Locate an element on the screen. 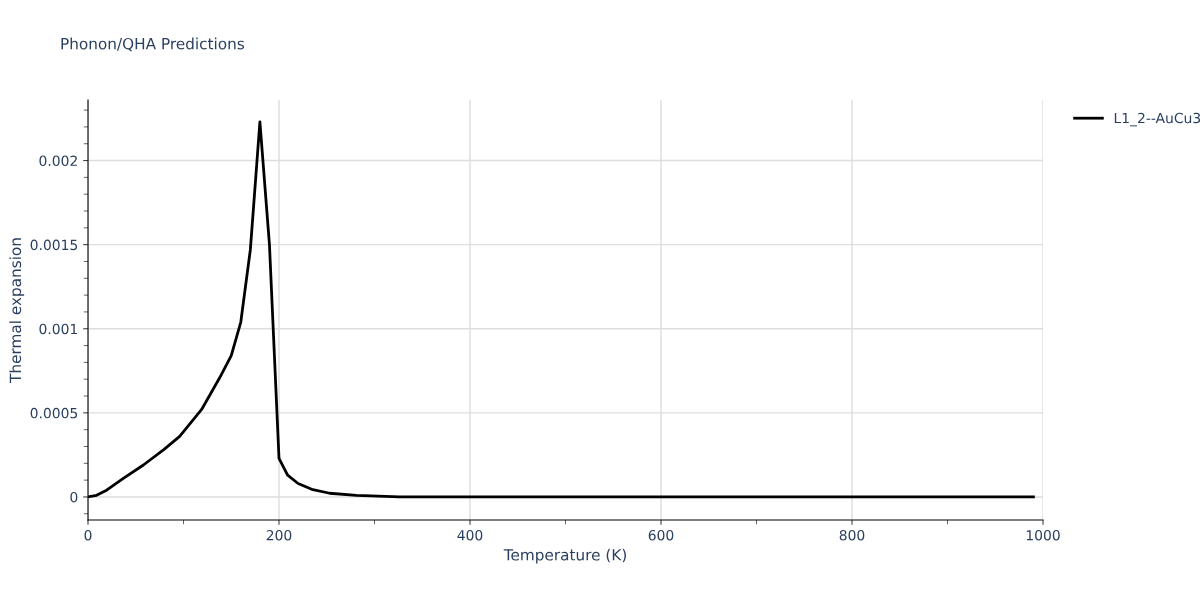  y-tick-label: 0.001 is located at coordinates (58, 329).